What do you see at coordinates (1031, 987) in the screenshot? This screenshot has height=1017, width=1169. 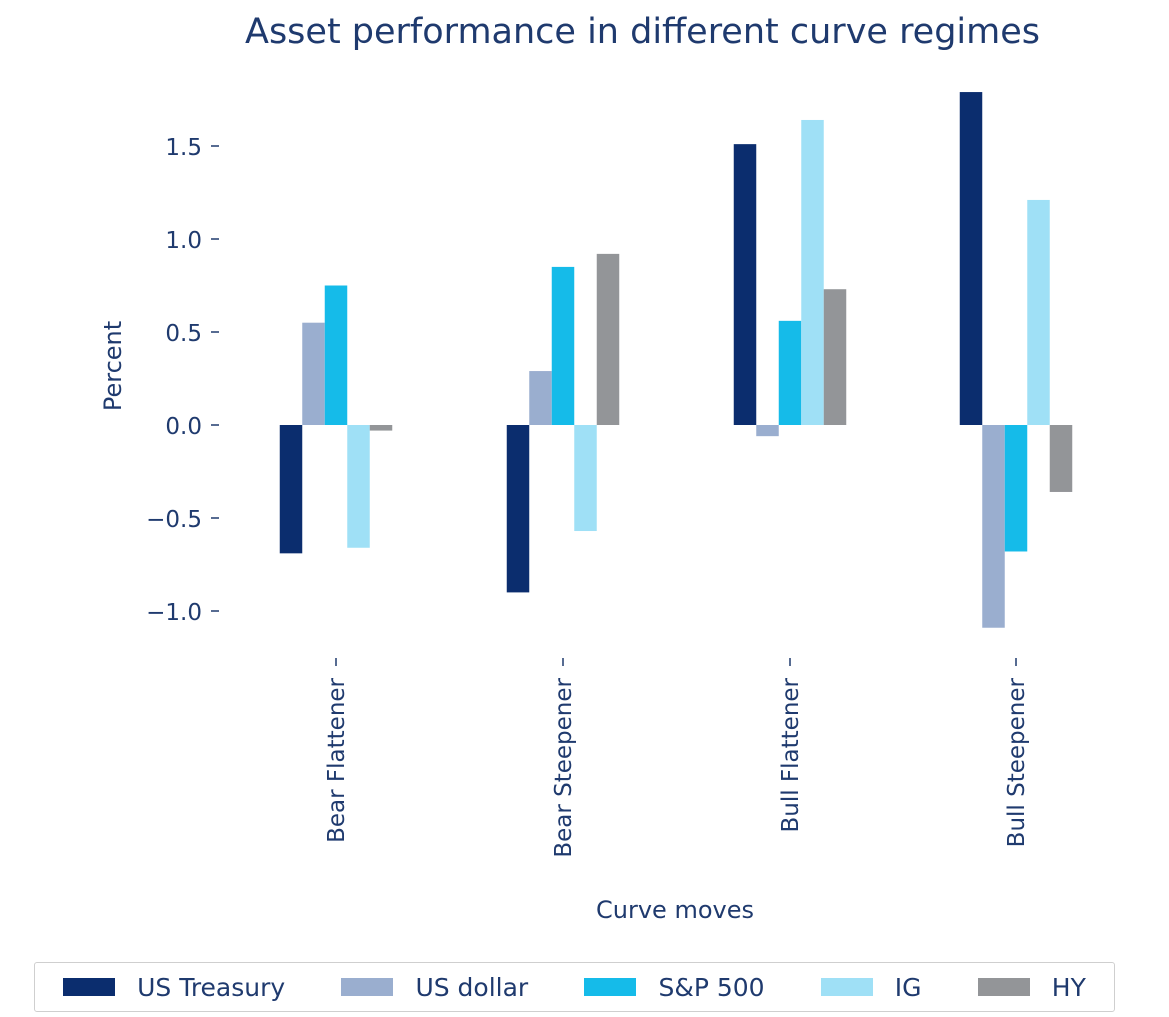 I see `legend-item: HY` at bounding box center [1031, 987].